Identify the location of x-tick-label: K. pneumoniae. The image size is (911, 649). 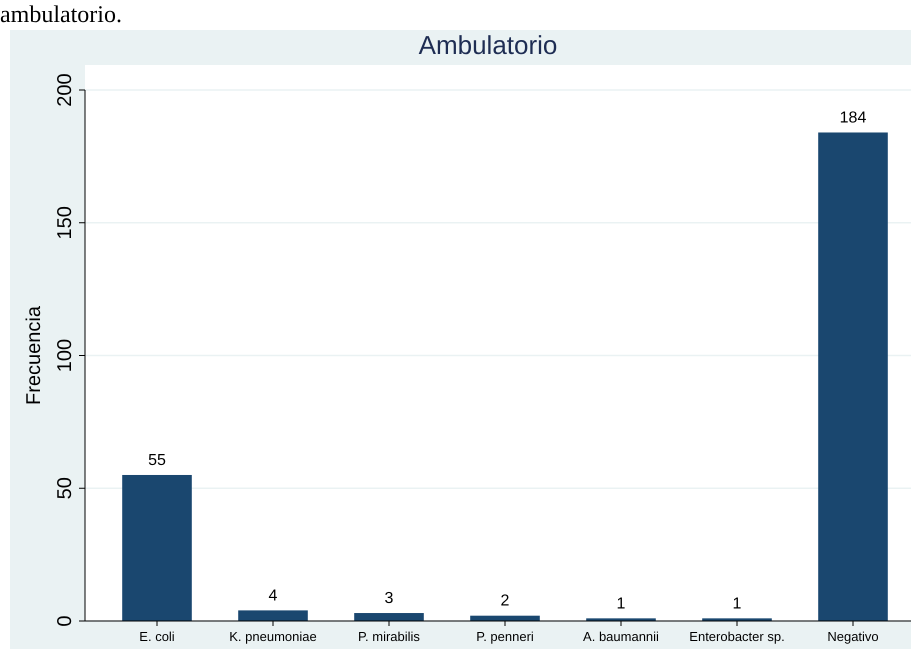
(273, 636).